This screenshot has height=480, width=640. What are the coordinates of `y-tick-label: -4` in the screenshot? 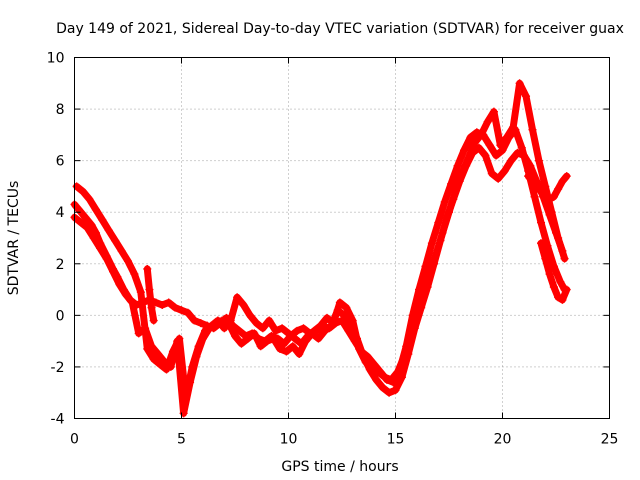 It's located at (58, 420).